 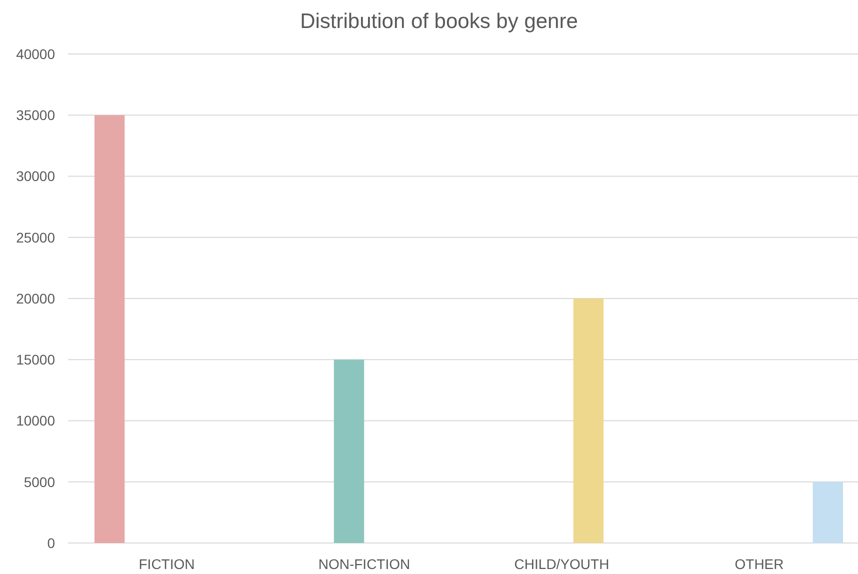 What do you see at coordinates (562, 564) in the screenshot?
I see `x-tick-label: CHILD/YOUTH` at bounding box center [562, 564].